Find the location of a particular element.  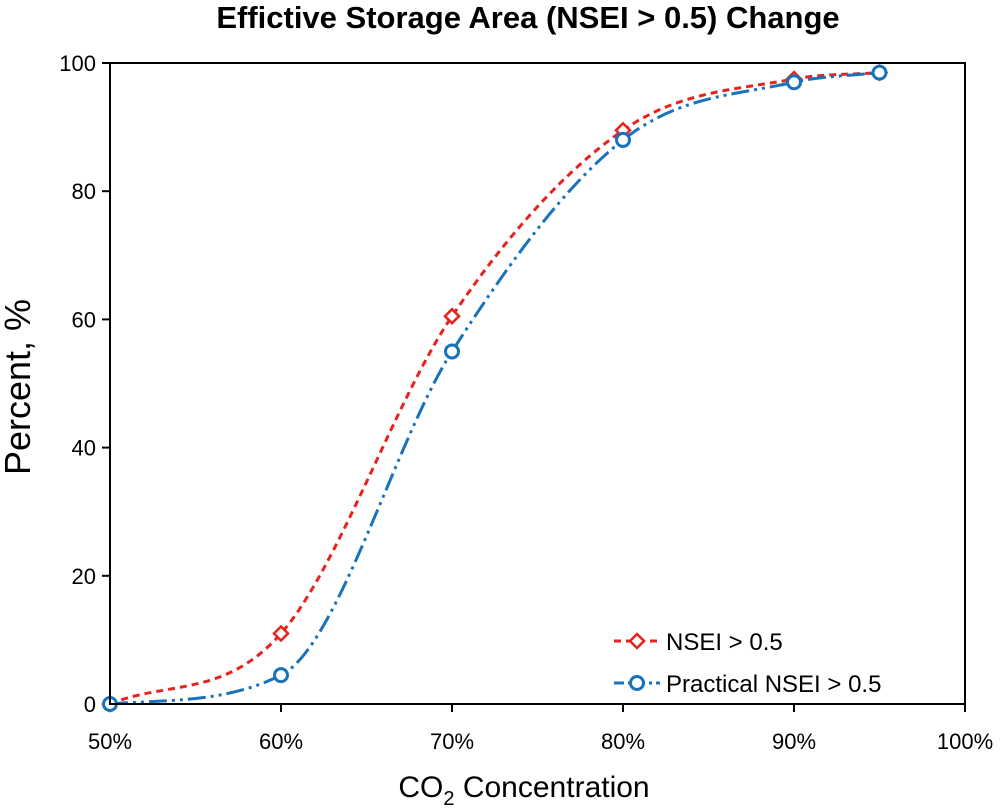

x-tick-label: 90% is located at coordinates (794, 741).